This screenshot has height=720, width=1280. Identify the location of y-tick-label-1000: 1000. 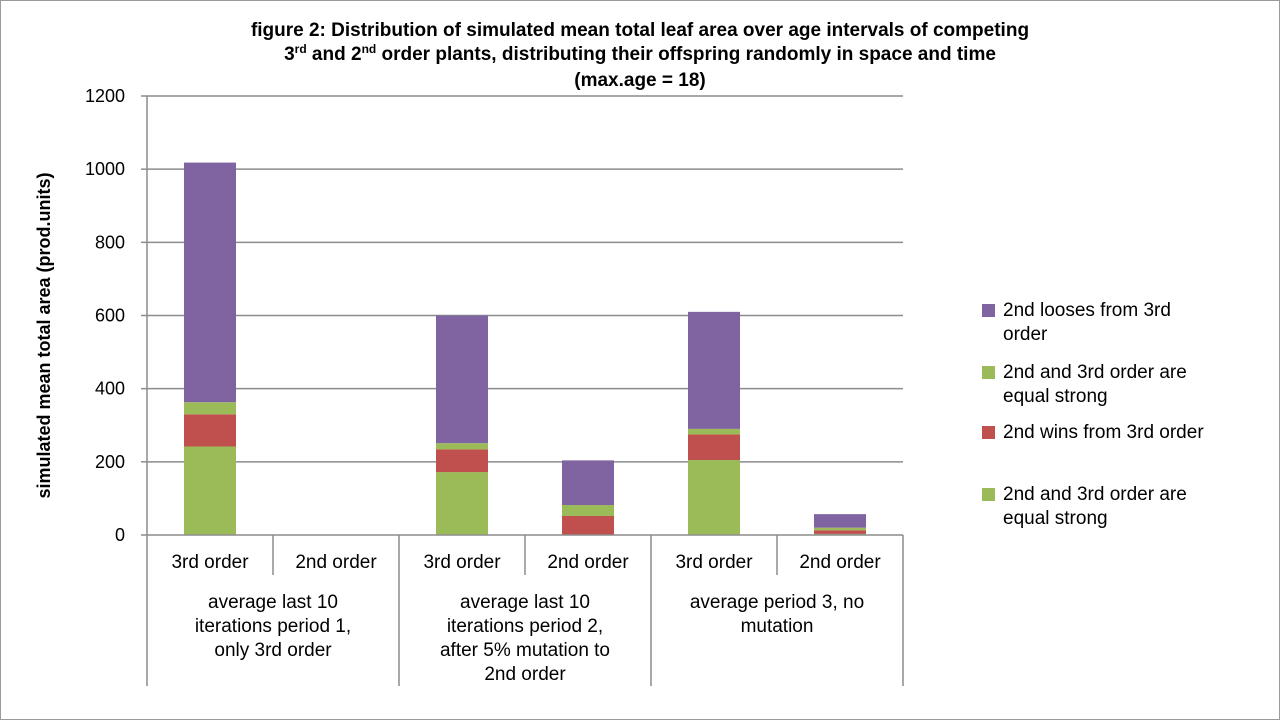
(105, 169).